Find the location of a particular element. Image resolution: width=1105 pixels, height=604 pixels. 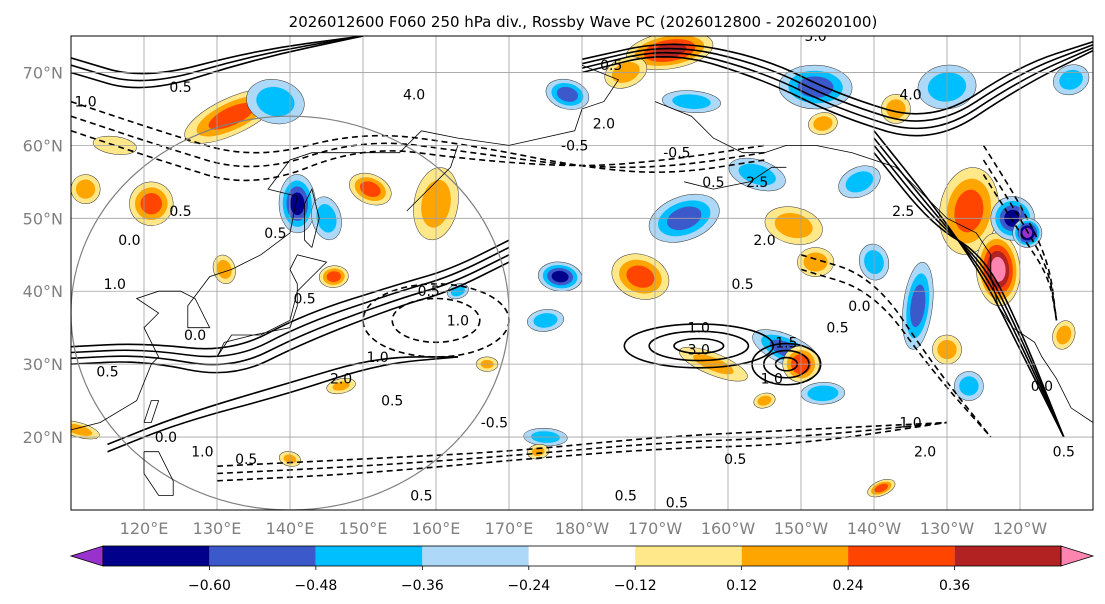

colorbar-frame is located at coordinates (582, 556).